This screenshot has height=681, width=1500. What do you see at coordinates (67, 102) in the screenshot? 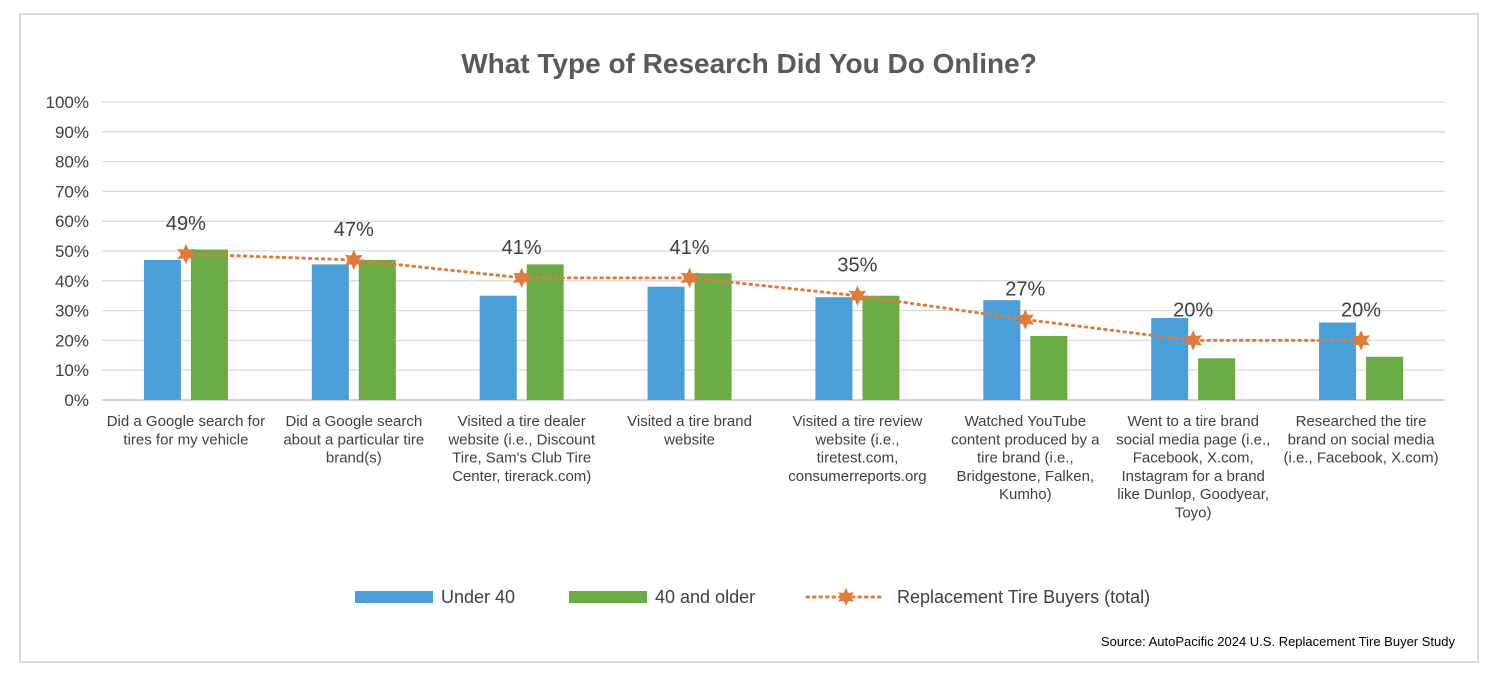
I see `y-tick-label: 100%` at bounding box center [67, 102].